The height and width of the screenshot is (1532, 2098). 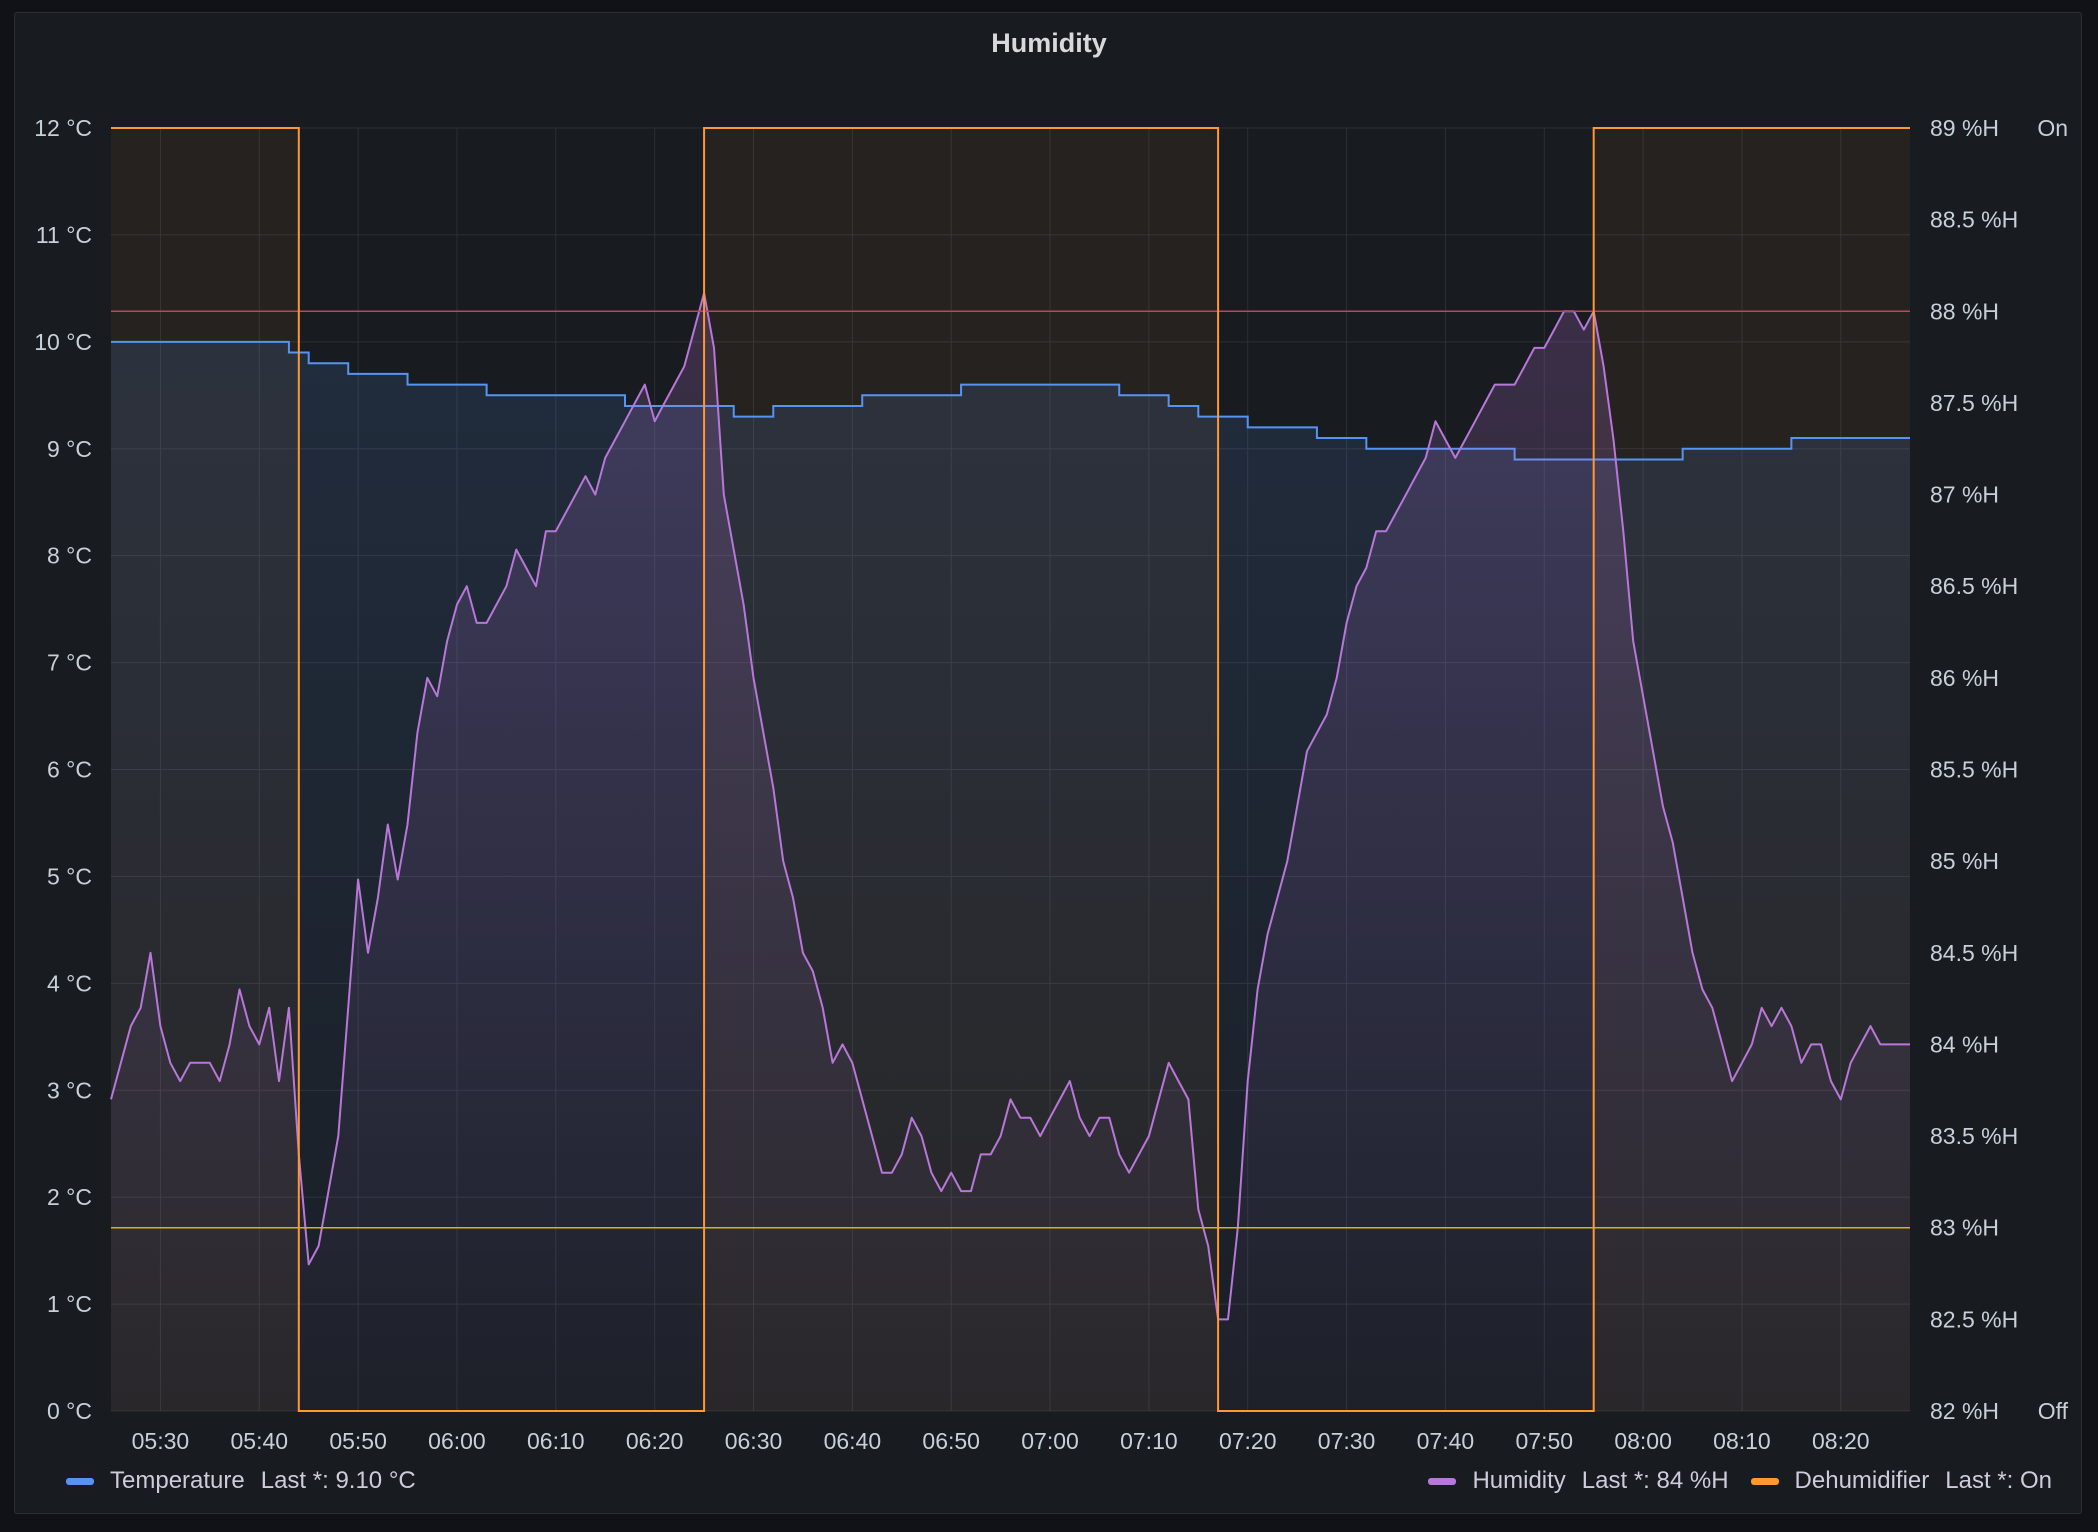 What do you see at coordinates (1578, 1481) in the screenshot?
I see `legend-item-humidity: Humidity Last *: 84 %H` at bounding box center [1578, 1481].